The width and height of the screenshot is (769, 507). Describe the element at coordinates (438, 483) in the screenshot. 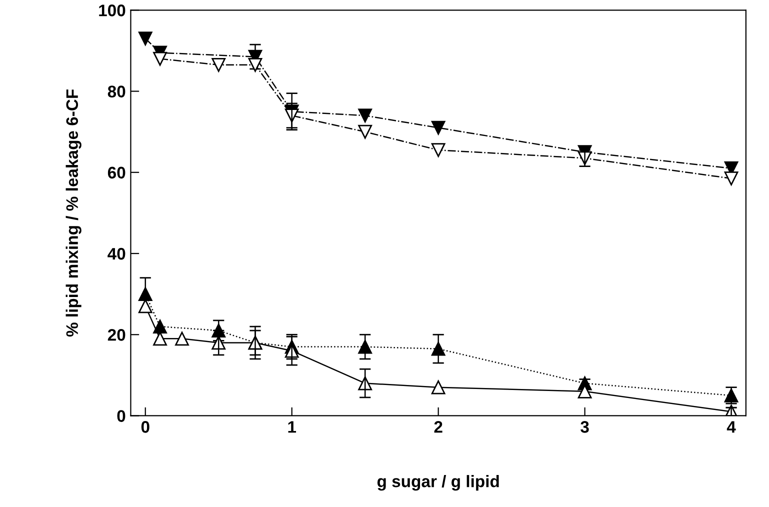

I see `x-axis-title: g sugar / g lipid` at that location.